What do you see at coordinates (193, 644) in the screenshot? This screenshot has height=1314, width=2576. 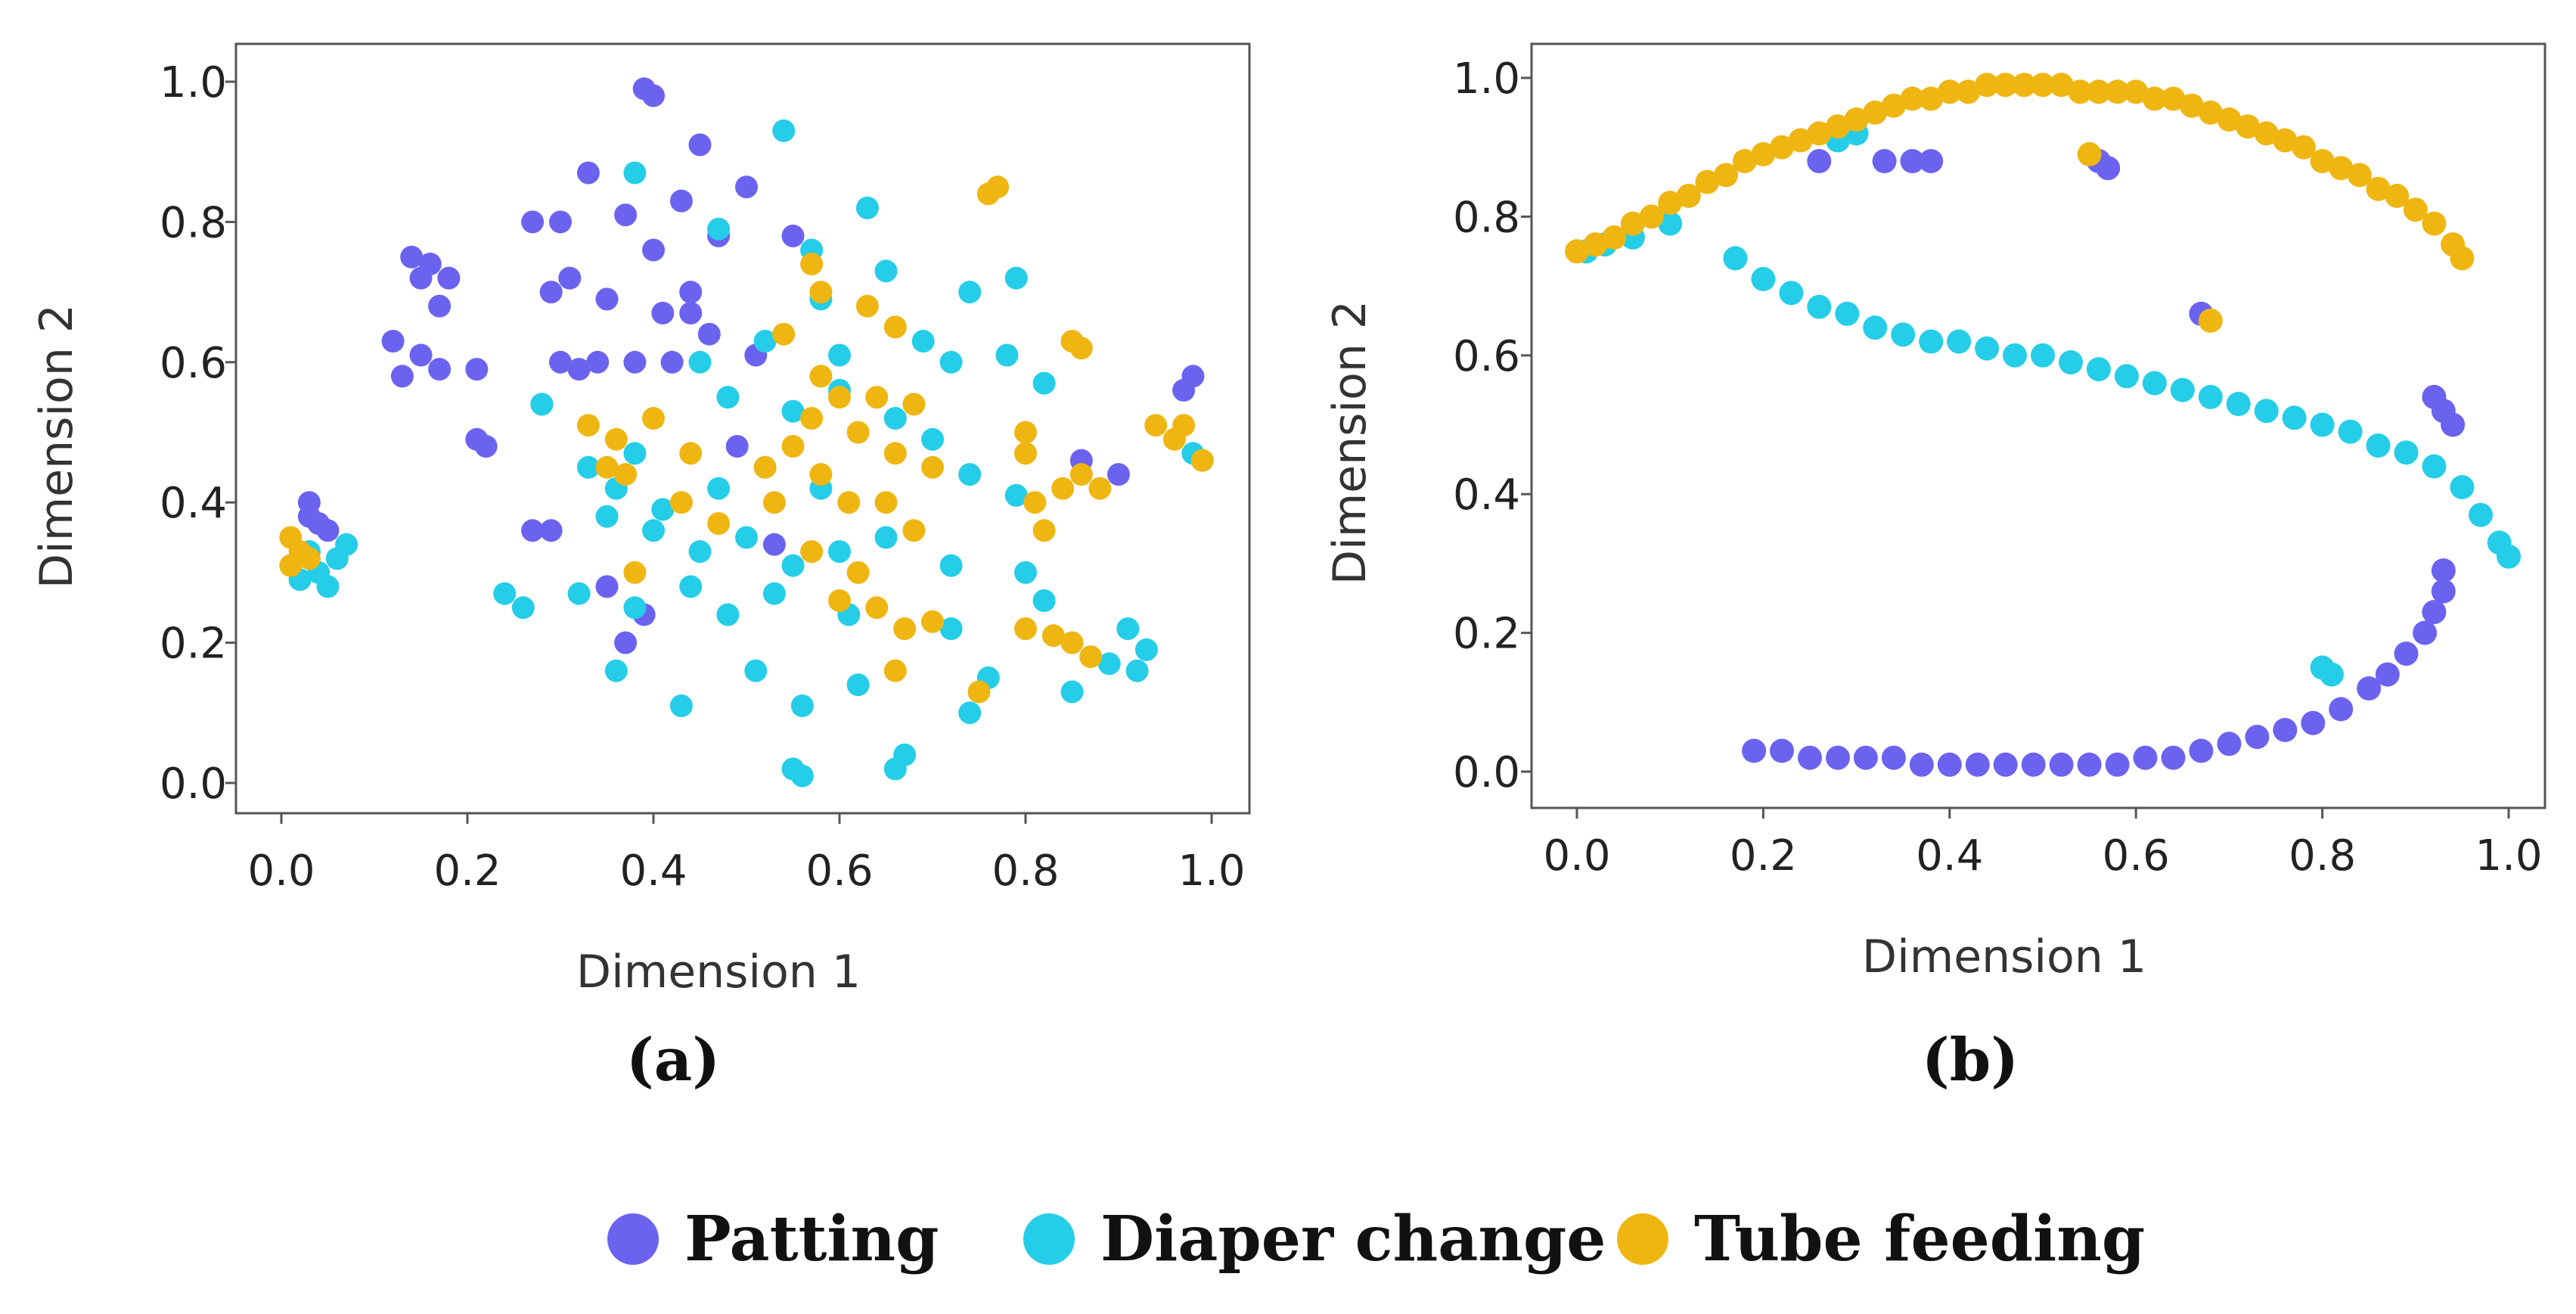 I see `y-tick-label-a-1: 0.2` at bounding box center [193, 644].